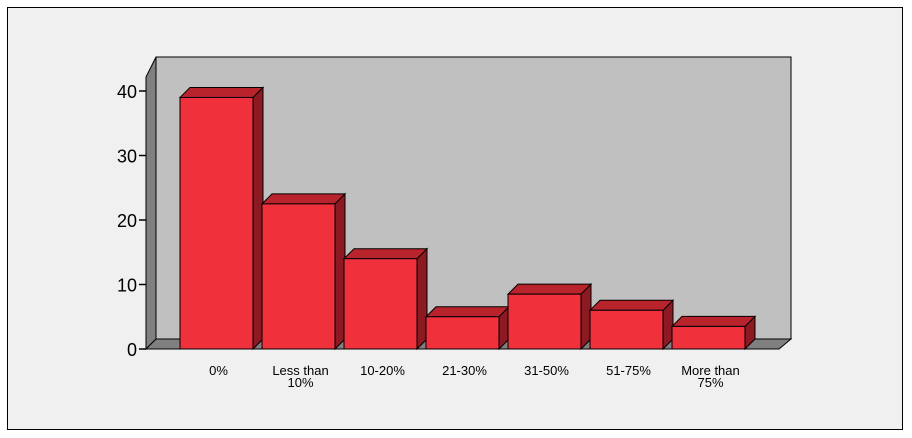 The height and width of the screenshot is (438, 912). I want to click on y-tick-label: 20, so click(127, 221).